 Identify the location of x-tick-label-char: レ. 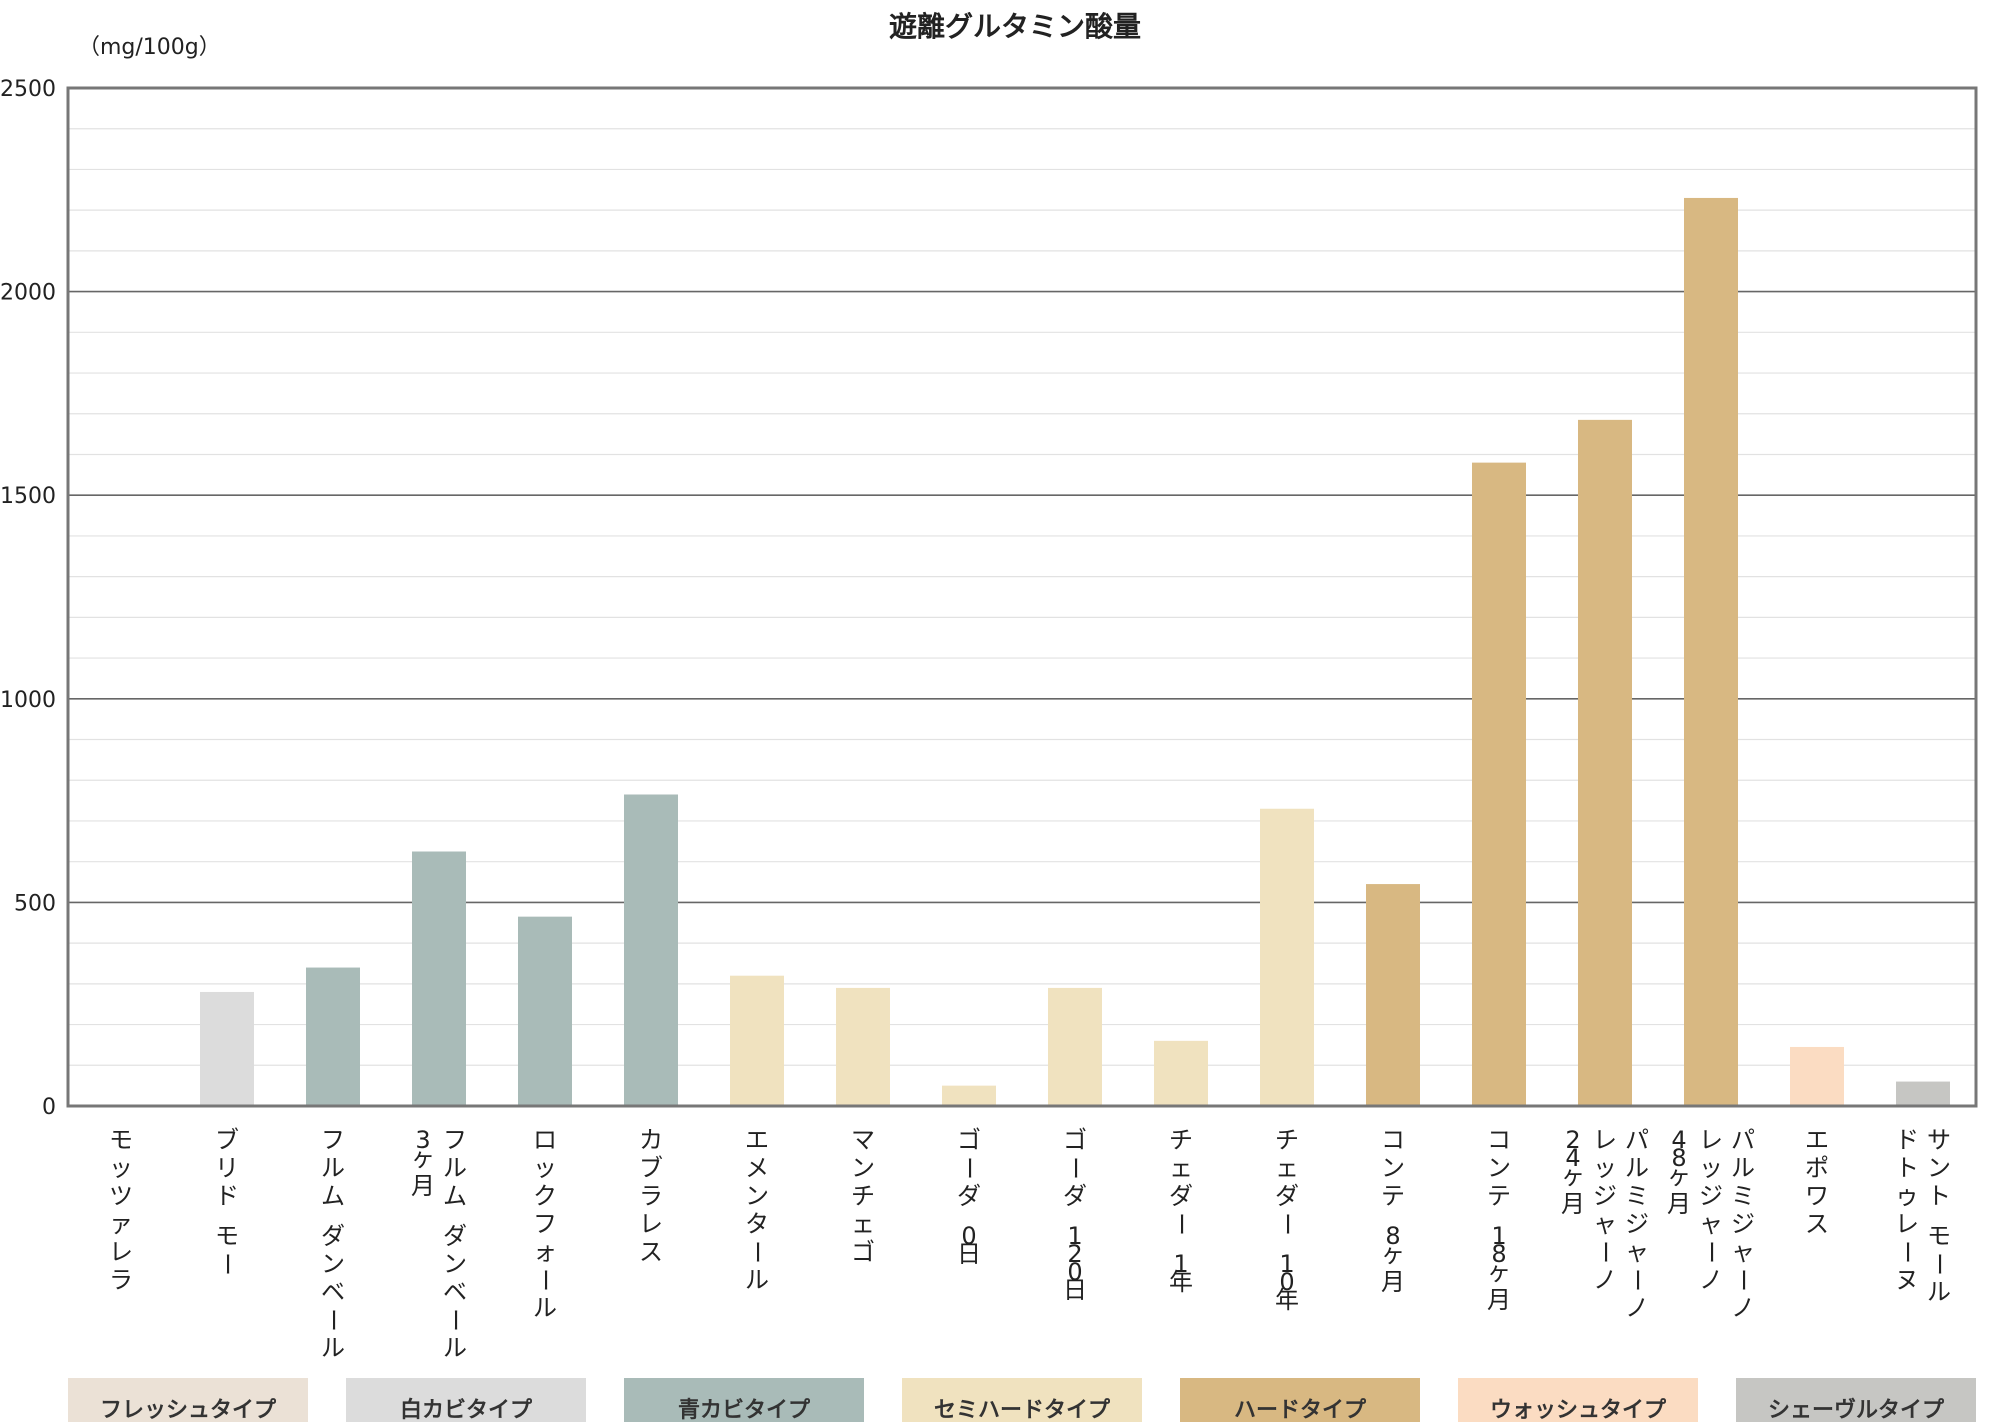
(121, 1252).